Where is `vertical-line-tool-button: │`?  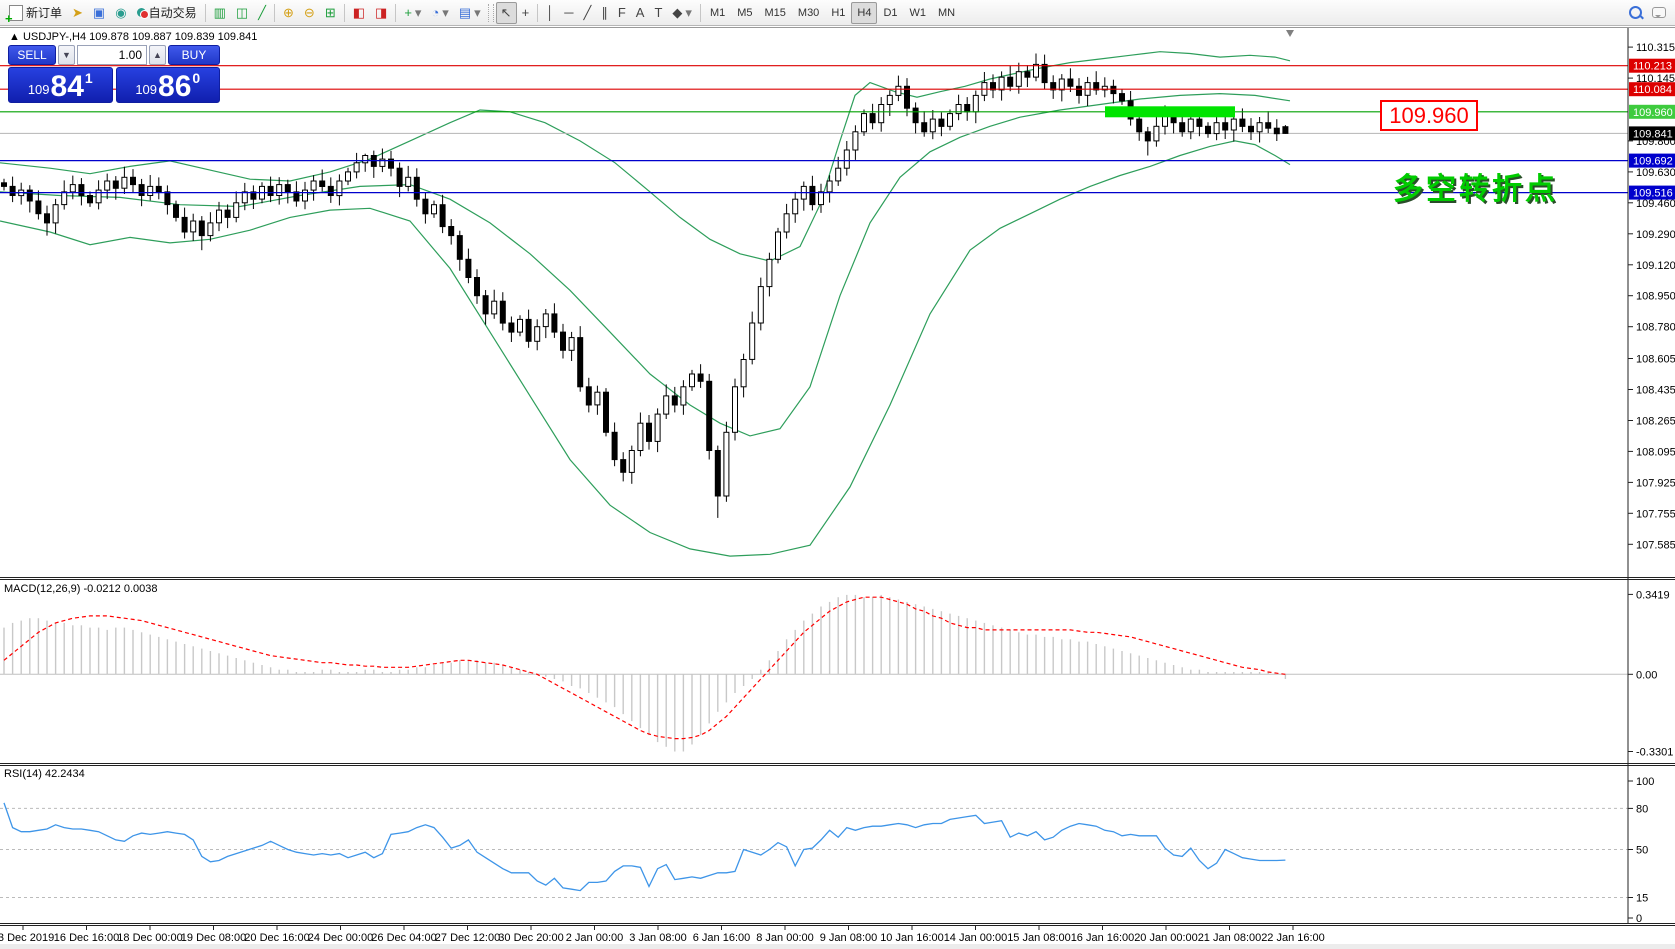 vertical-line-tool-button: │ is located at coordinates (550, 13).